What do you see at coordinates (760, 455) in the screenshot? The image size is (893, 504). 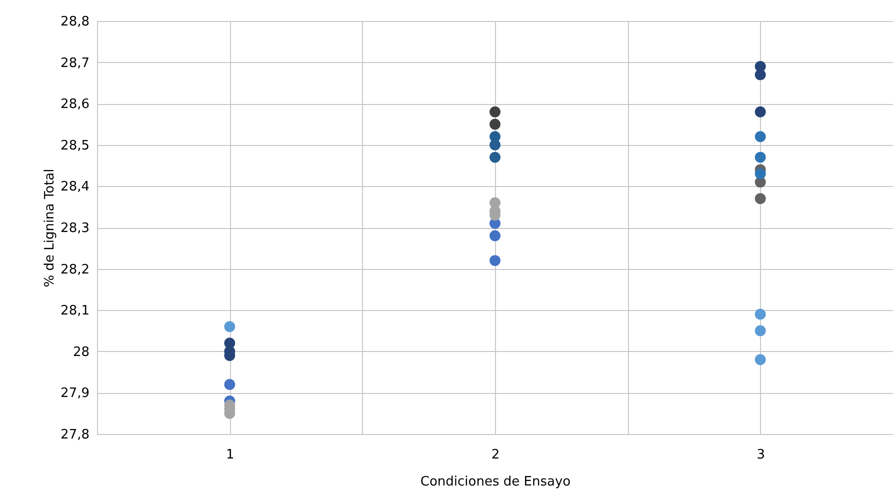 I see `x-tick-label: 3` at bounding box center [760, 455].